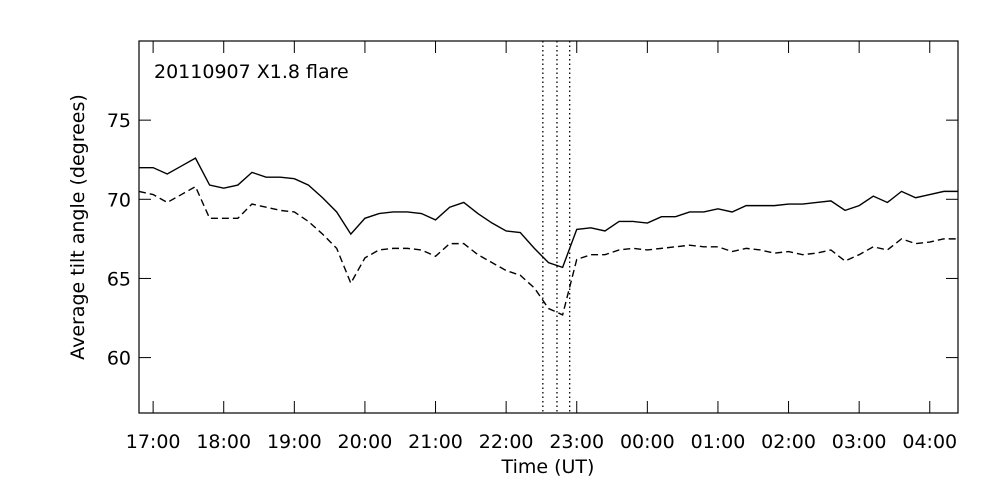 The height and width of the screenshot is (500, 1000). I want to click on x-tick-label: 20:00, so click(365, 442).